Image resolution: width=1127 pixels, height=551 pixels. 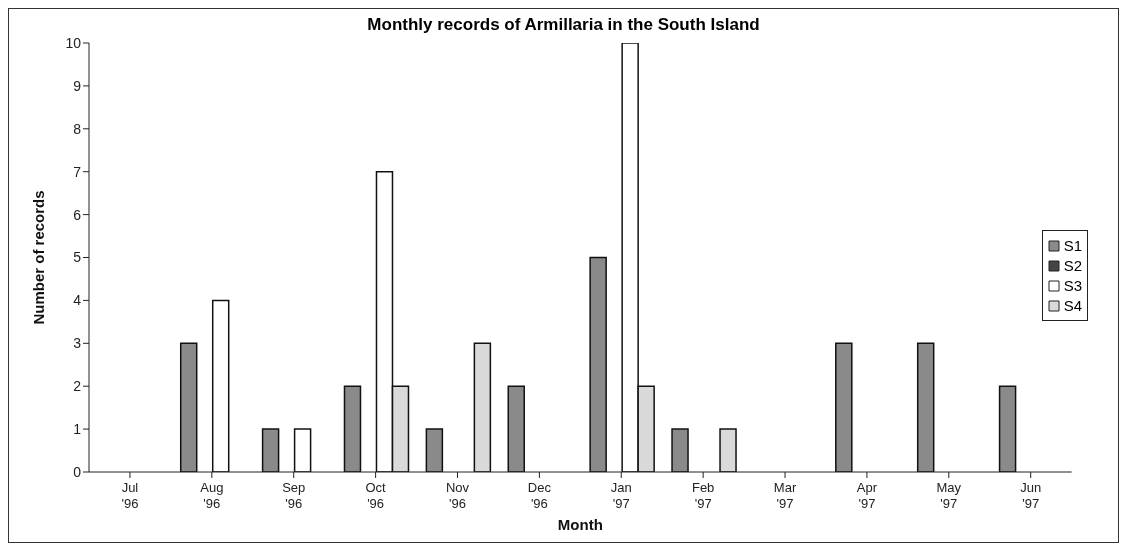 What do you see at coordinates (77, 257) in the screenshot?
I see `y-tick-label: 5` at bounding box center [77, 257].